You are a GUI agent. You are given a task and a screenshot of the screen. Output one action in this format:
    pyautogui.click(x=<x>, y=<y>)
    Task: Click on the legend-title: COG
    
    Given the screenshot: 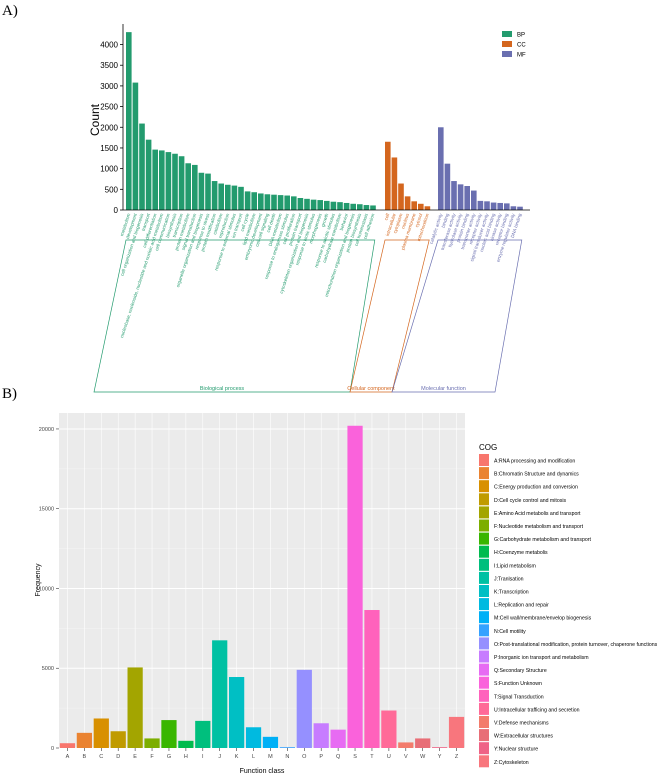 What is the action you would take?
    pyautogui.click(x=488, y=447)
    